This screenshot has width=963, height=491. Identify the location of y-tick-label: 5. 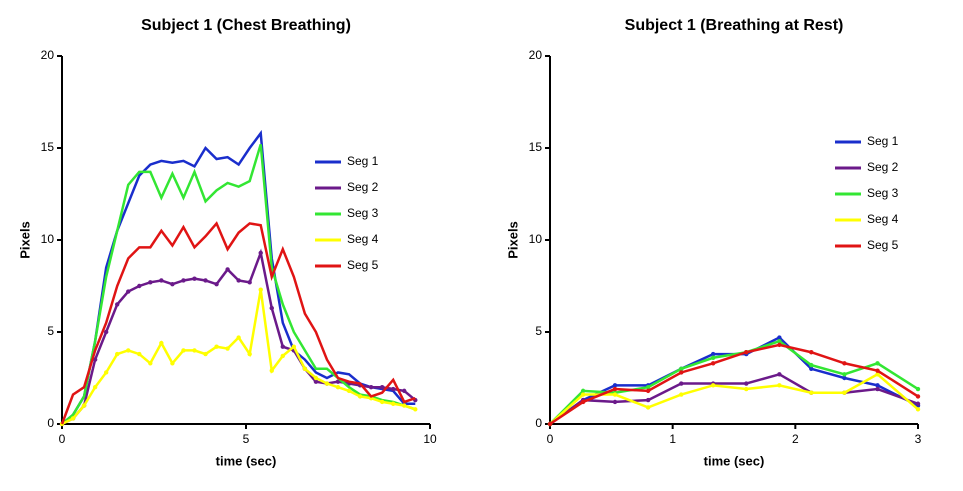
(50, 331).